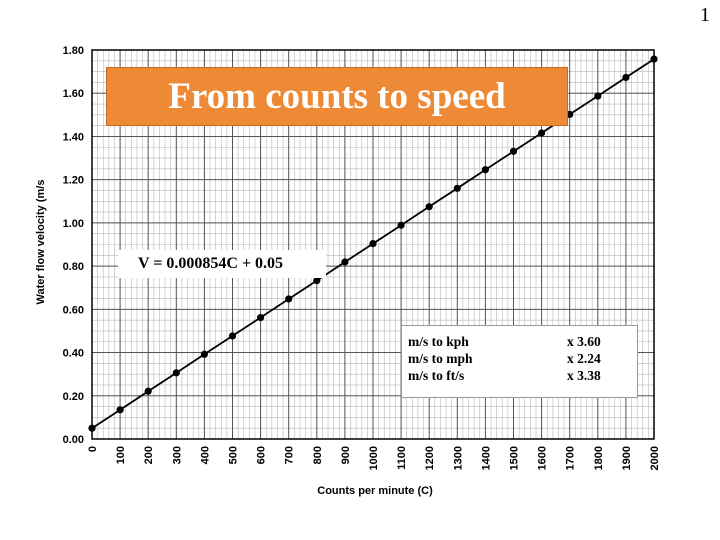 This screenshot has width=720, height=540. What do you see at coordinates (436, 375) in the screenshot?
I see `conversion-label: m/s to ft/s` at bounding box center [436, 375].